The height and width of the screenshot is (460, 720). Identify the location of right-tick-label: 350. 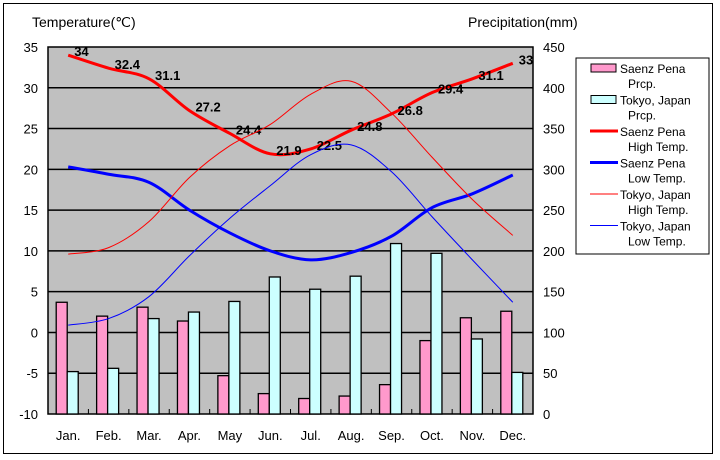
(554, 129).